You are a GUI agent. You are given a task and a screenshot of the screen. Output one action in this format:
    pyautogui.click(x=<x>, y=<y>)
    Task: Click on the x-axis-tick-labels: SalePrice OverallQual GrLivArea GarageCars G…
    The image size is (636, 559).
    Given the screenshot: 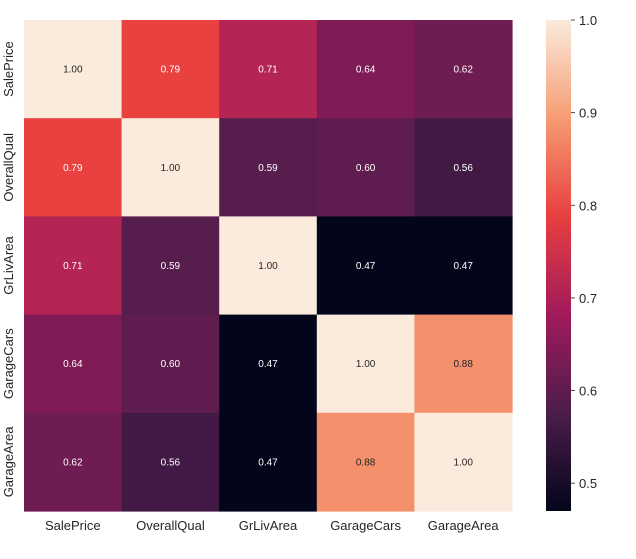 What is the action you would take?
    pyautogui.click(x=272, y=525)
    